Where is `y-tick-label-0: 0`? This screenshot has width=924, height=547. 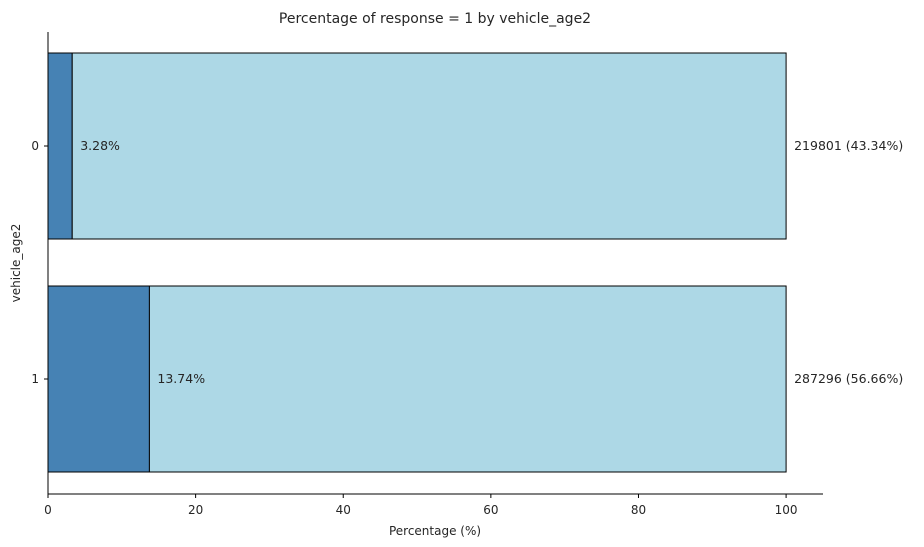
y-tick-label-0: 0 is located at coordinates (35, 146).